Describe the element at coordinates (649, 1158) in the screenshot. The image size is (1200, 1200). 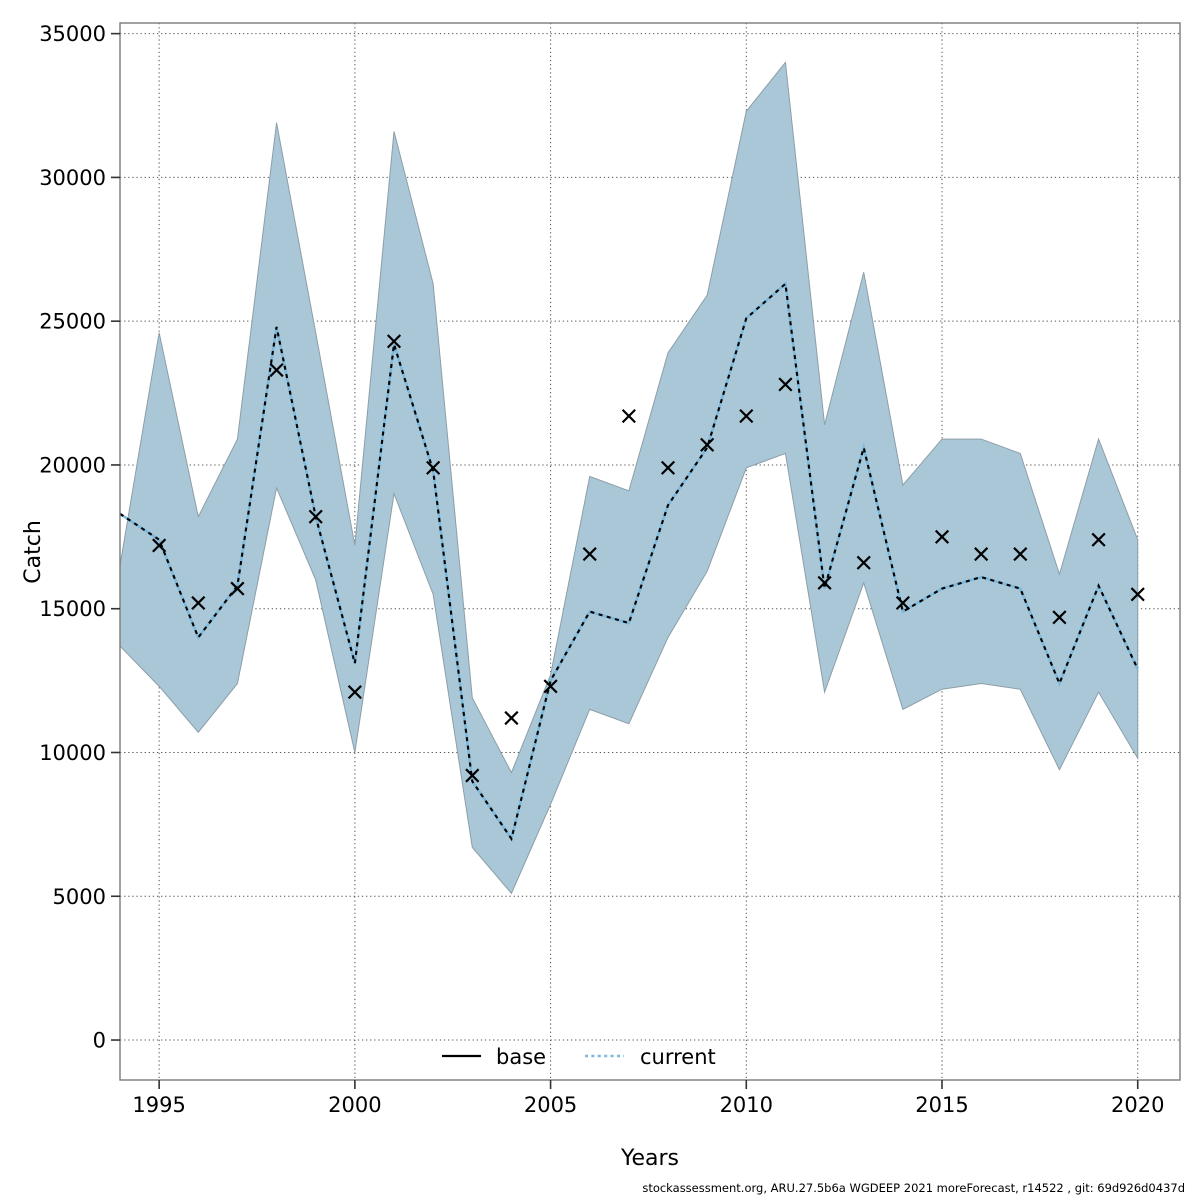
I see `x-axis-title: Years` at that location.